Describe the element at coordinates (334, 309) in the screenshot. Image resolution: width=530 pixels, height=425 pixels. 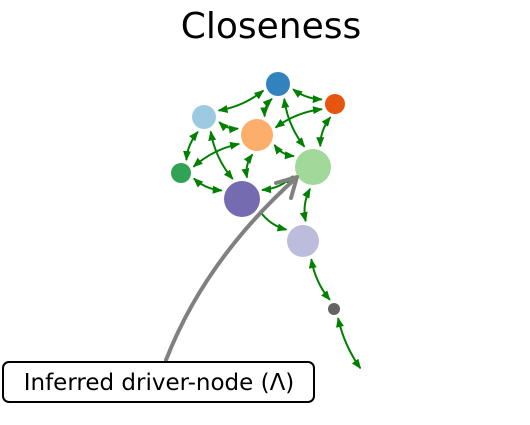
I see `node-gray` at that location.